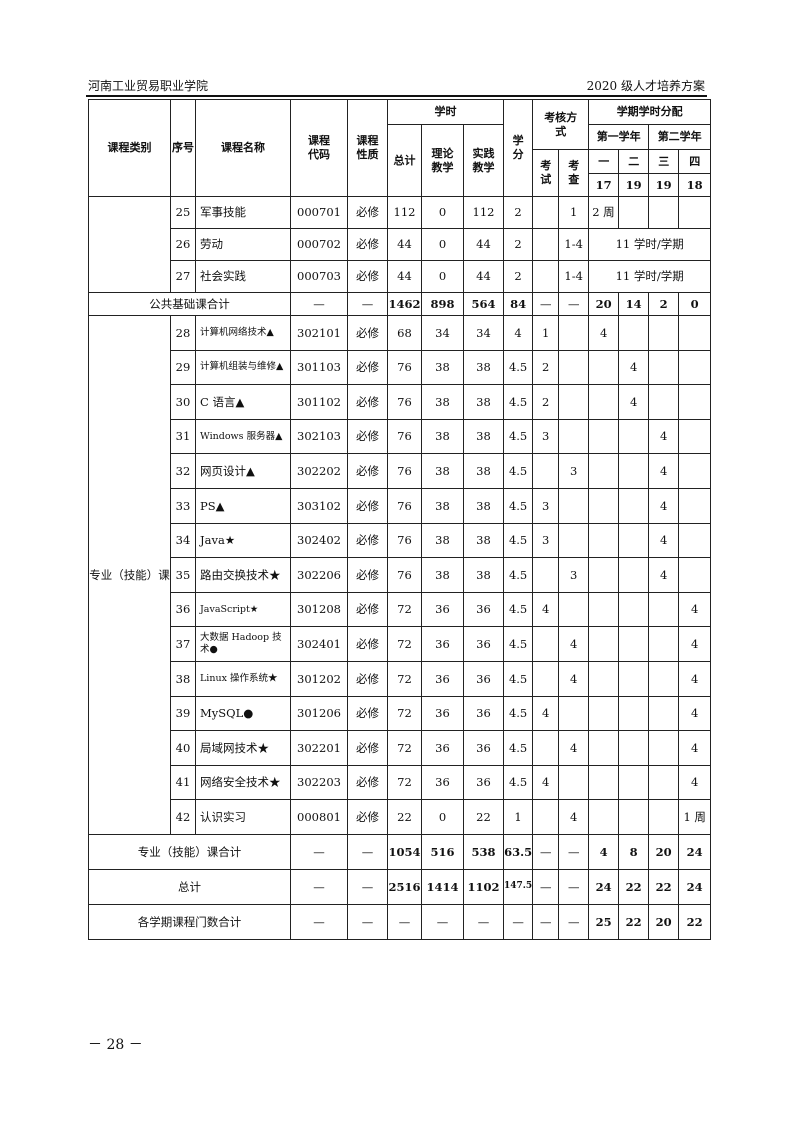 The image size is (793, 1122). What do you see at coordinates (183, 505) in the screenshot?
I see `course-seq: 33` at bounding box center [183, 505].